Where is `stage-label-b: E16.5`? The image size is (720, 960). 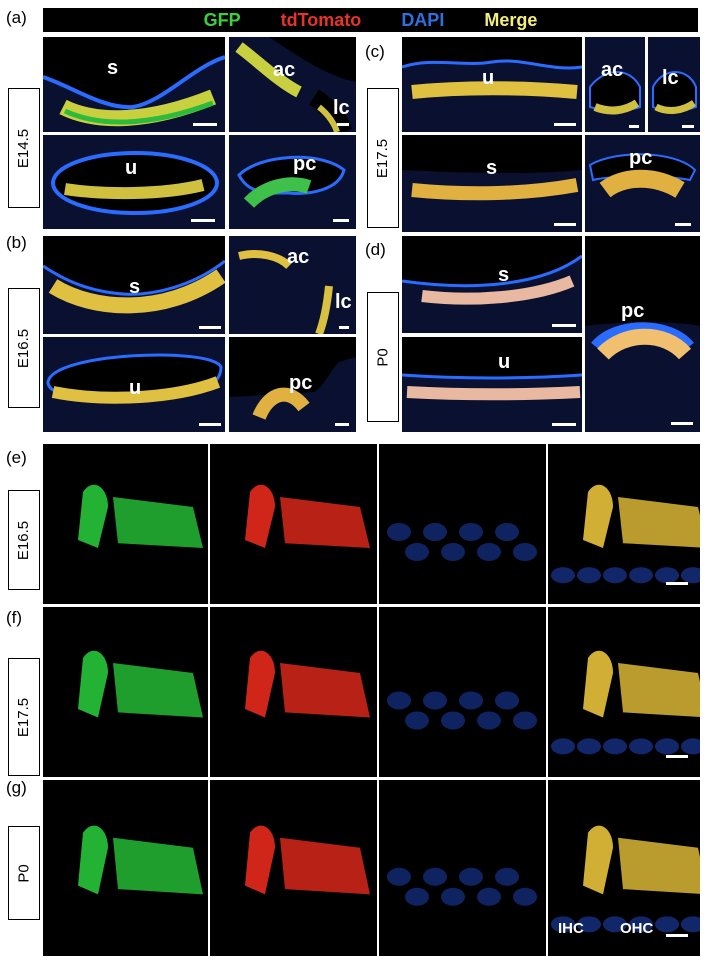
stage-label-b: E16.5 is located at coordinates (24, 348).